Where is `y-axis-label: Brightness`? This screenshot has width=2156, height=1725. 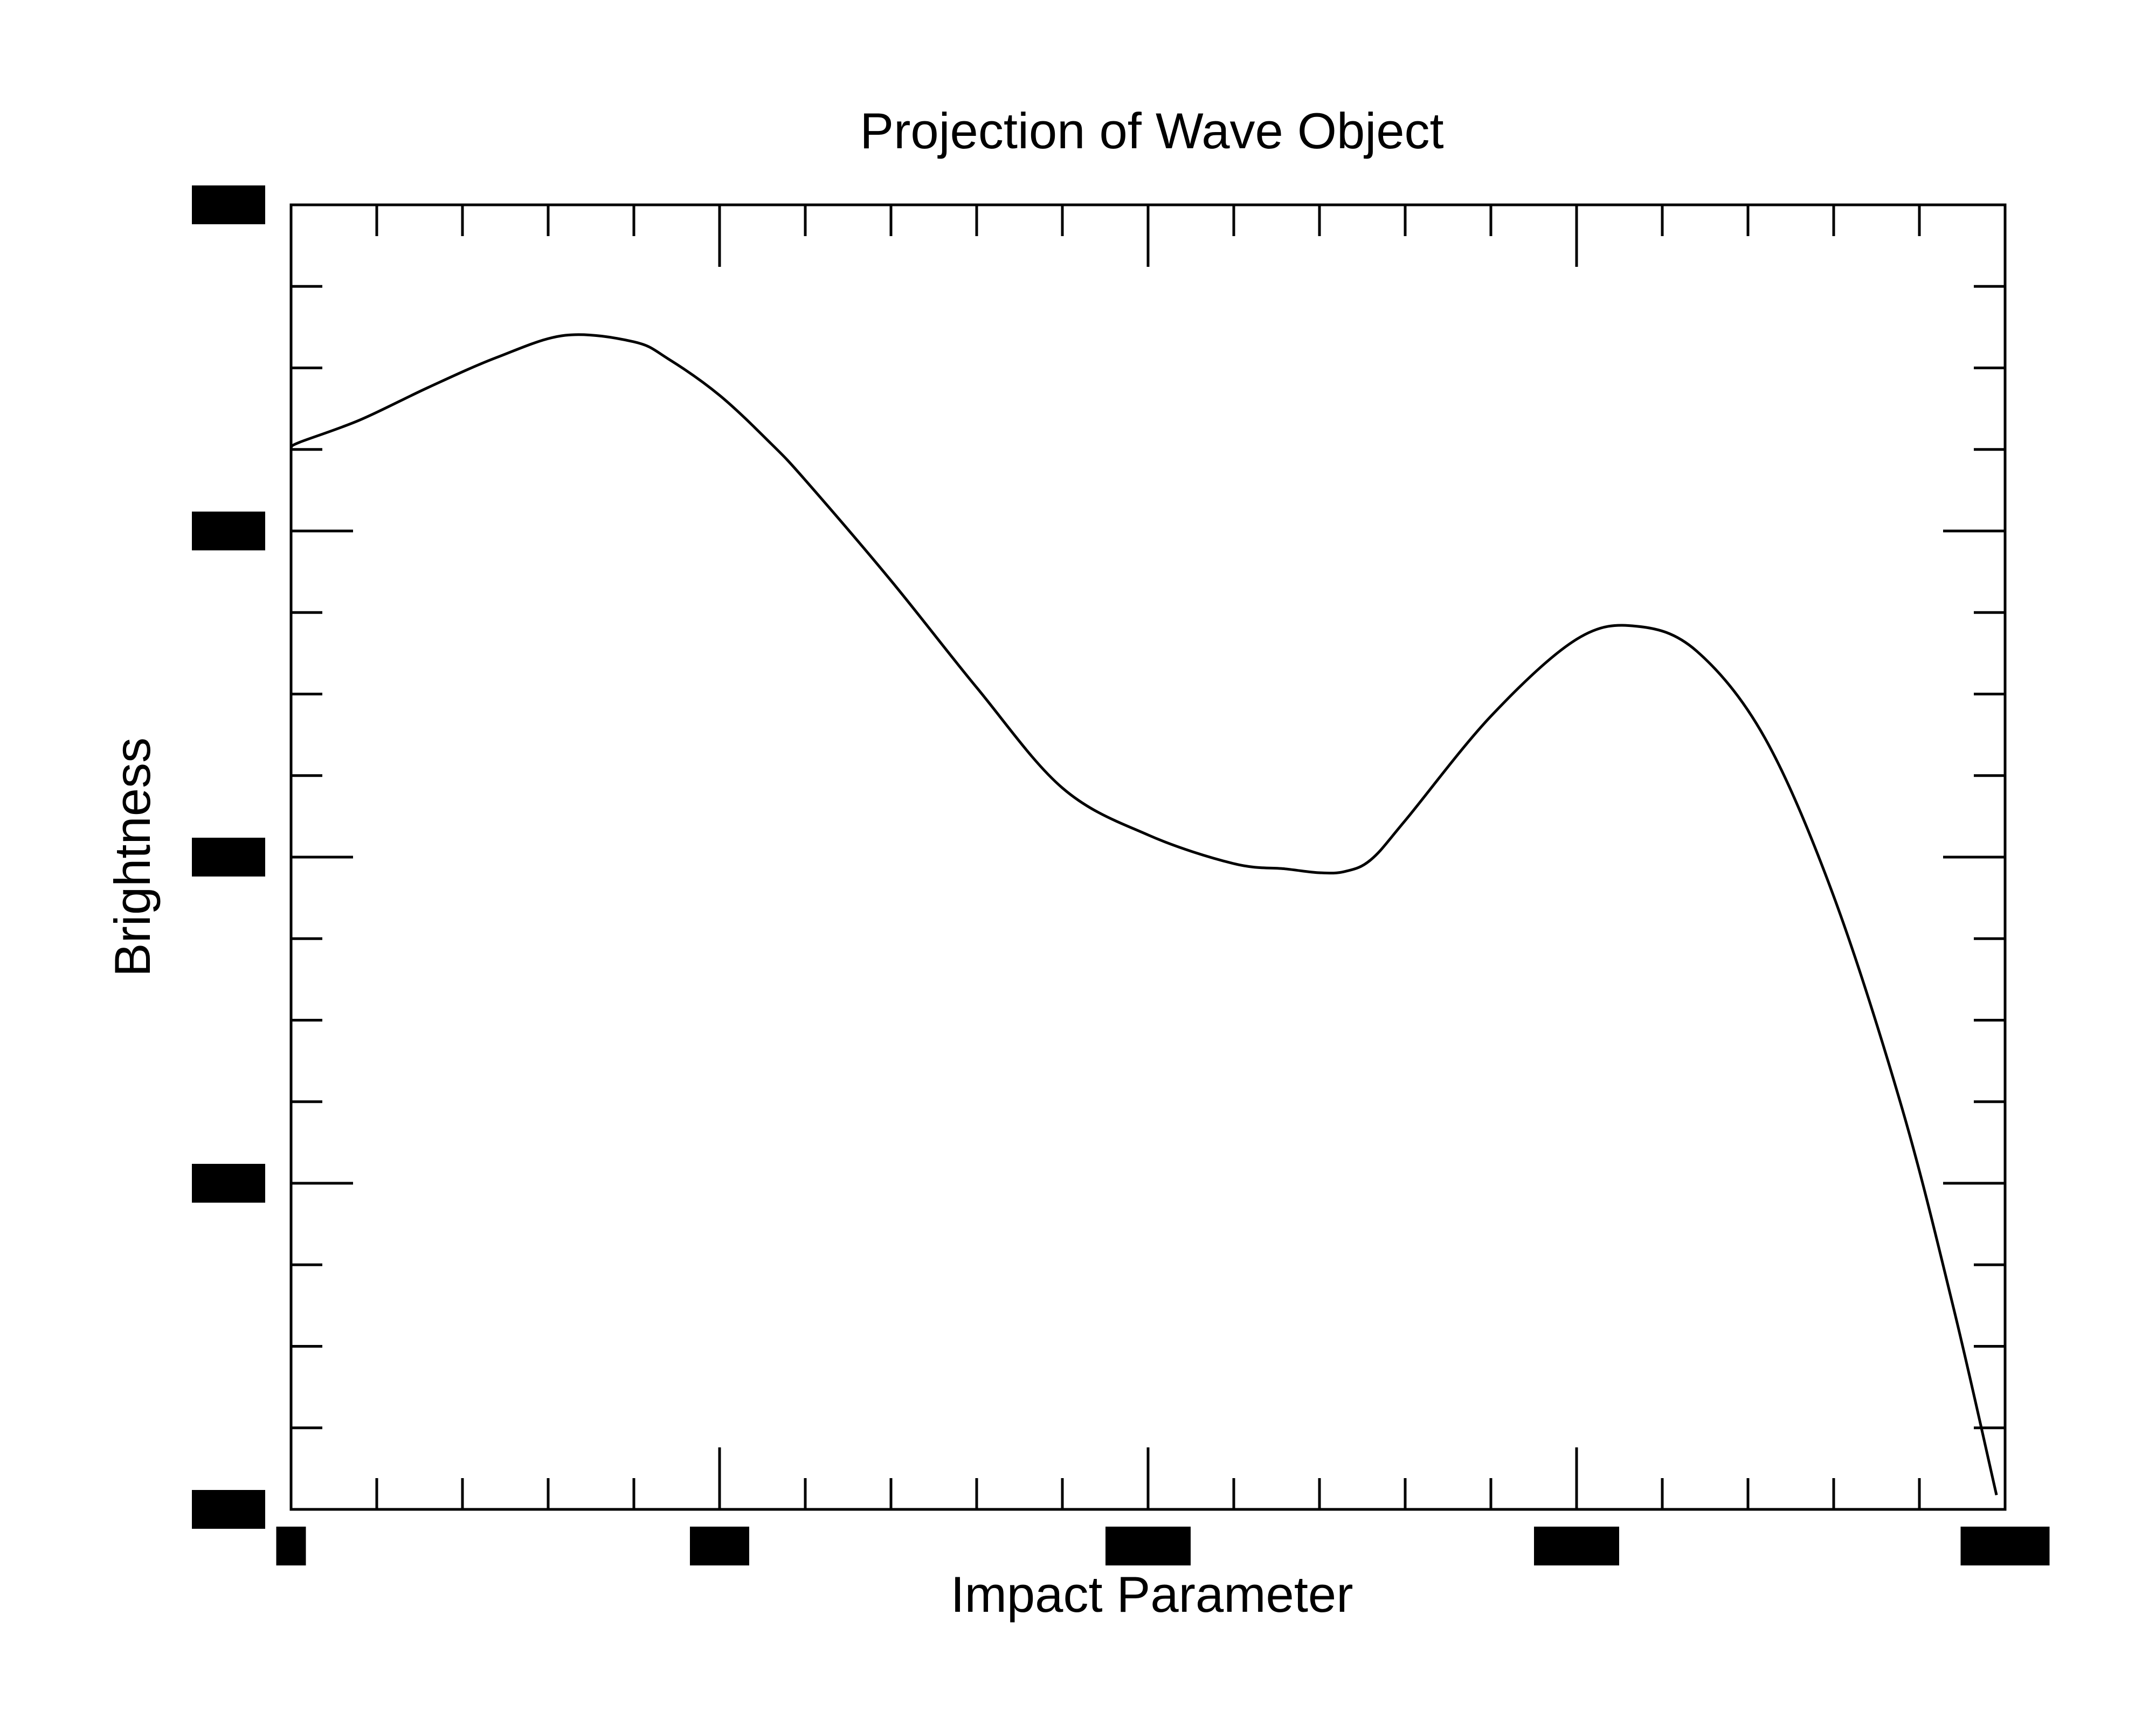 y-axis-label: Brightness is located at coordinates (132, 857).